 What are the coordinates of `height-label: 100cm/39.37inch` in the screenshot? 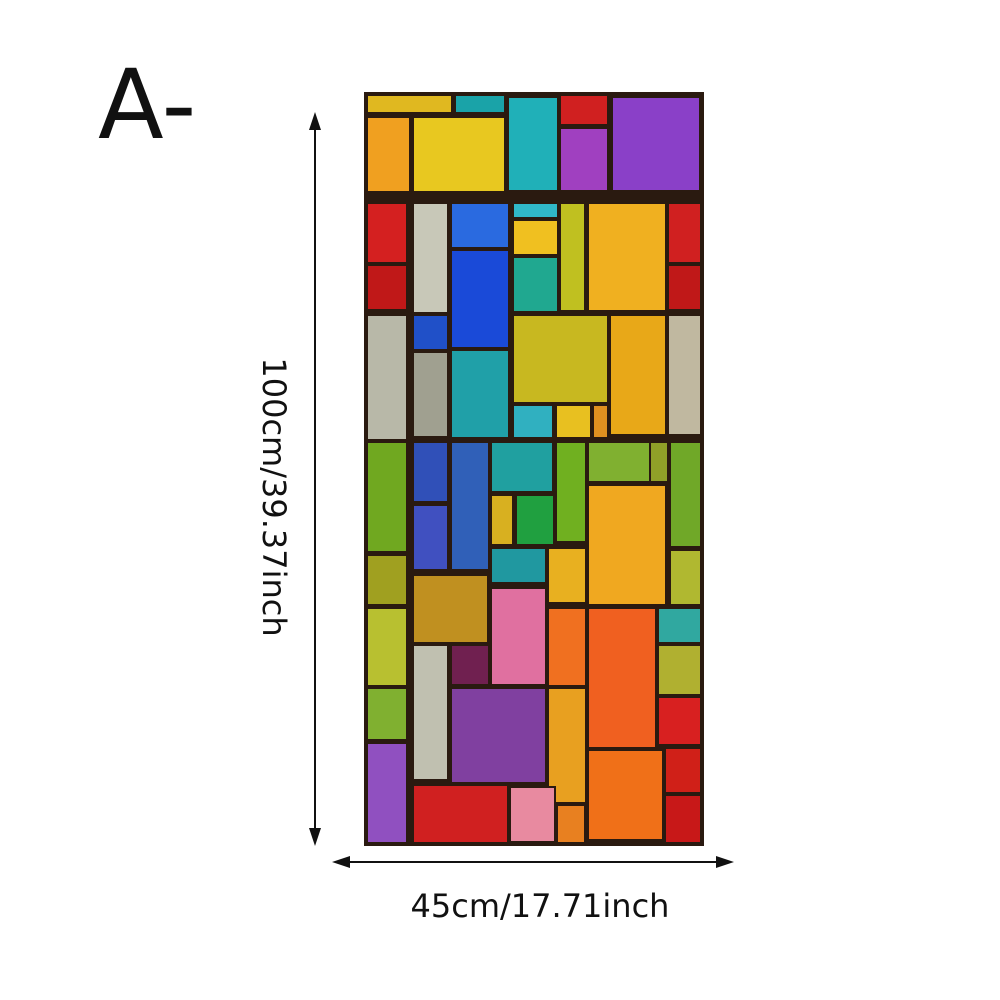 It's located at (274, 496).